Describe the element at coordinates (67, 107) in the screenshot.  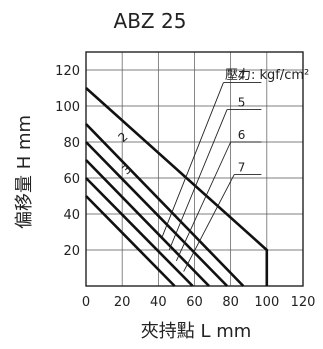
I see `y-tick-label: 100` at that location.